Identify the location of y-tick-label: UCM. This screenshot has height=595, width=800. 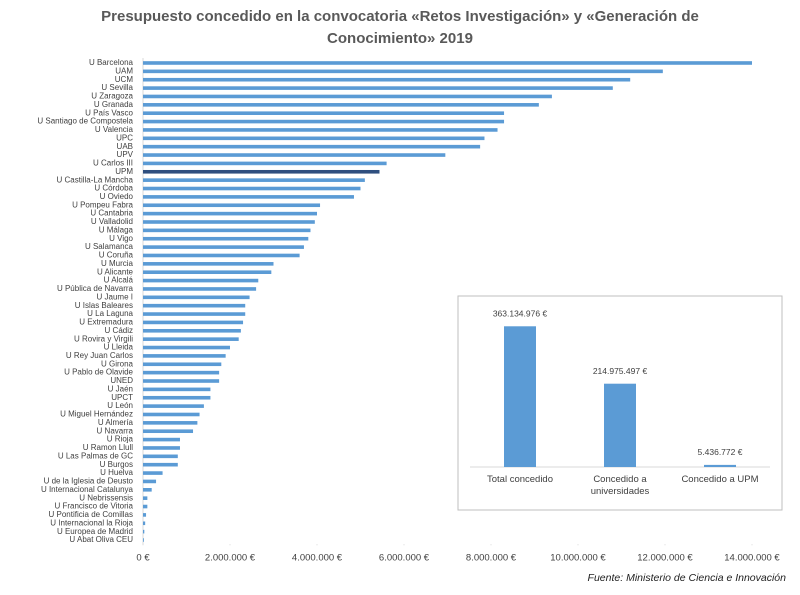
(124, 79).